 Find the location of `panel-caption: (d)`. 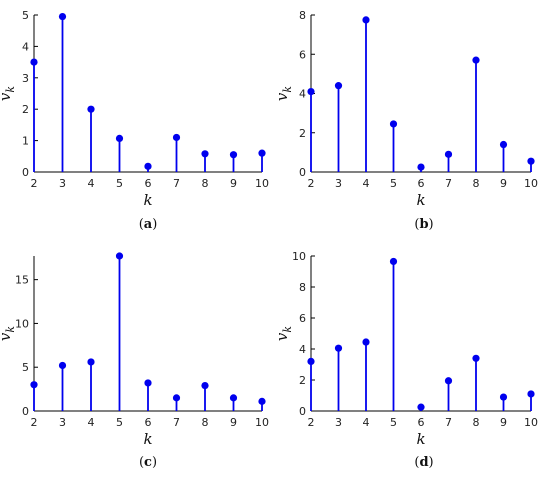

panel-caption: (d) is located at coordinates (423, 462).